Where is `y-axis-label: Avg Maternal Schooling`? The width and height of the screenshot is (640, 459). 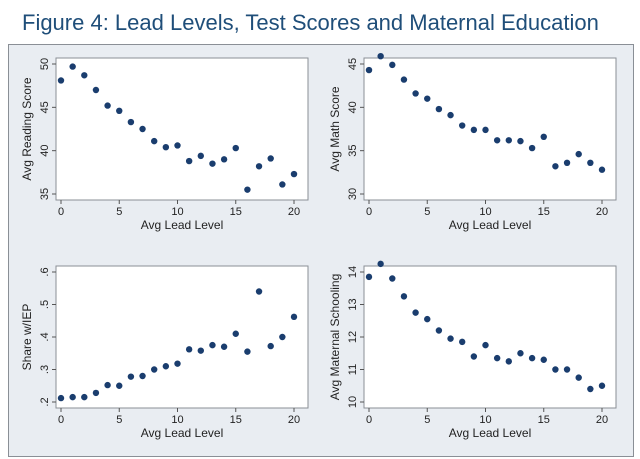
y-axis-label: Avg Maternal Schooling is located at coordinates (335, 337).